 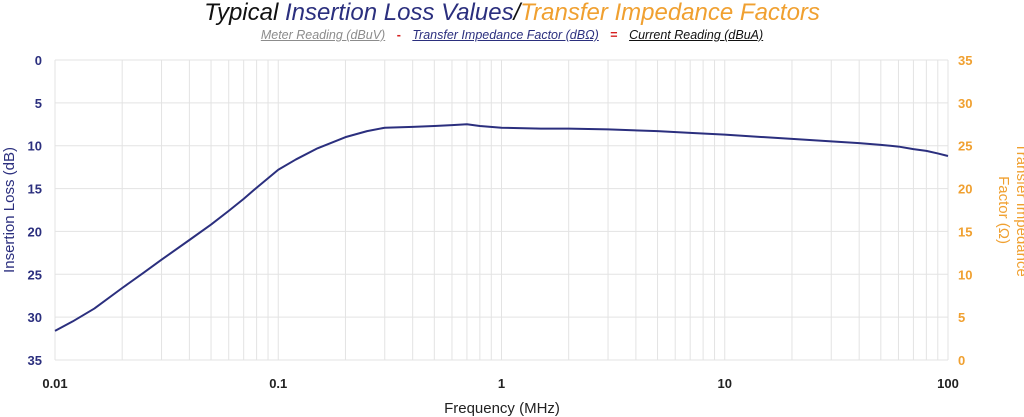 I want to click on y-tick-label-25: 25, so click(x=35, y=274).